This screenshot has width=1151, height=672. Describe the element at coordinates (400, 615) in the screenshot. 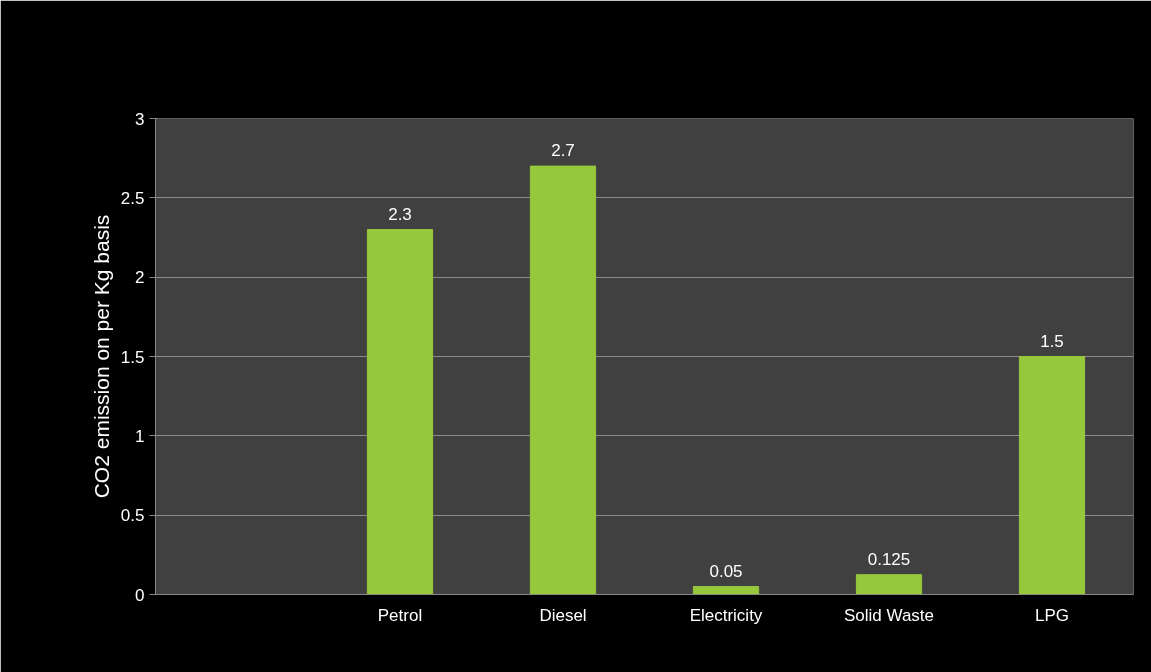

I see `x-tick-label: Petrol` at that location.